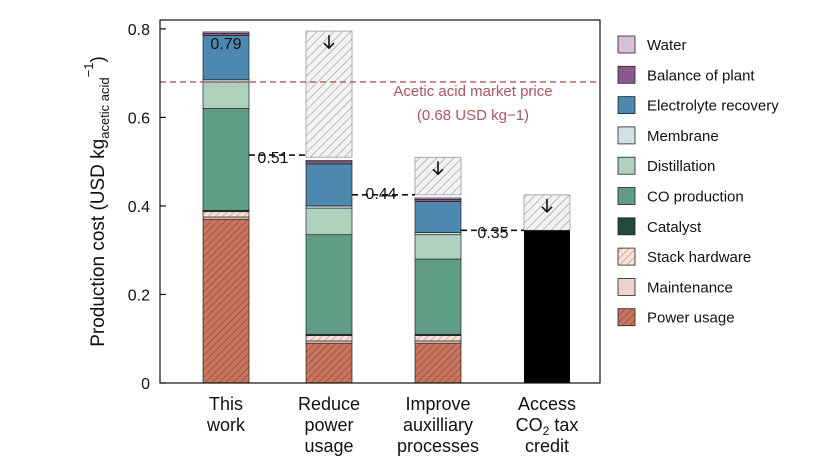 Image resolution: width=815 pixels, height=470 pixels. Describe the element at coordinates (438, 363) in the screenshot. I see `bar-2-power-usage` at that location.